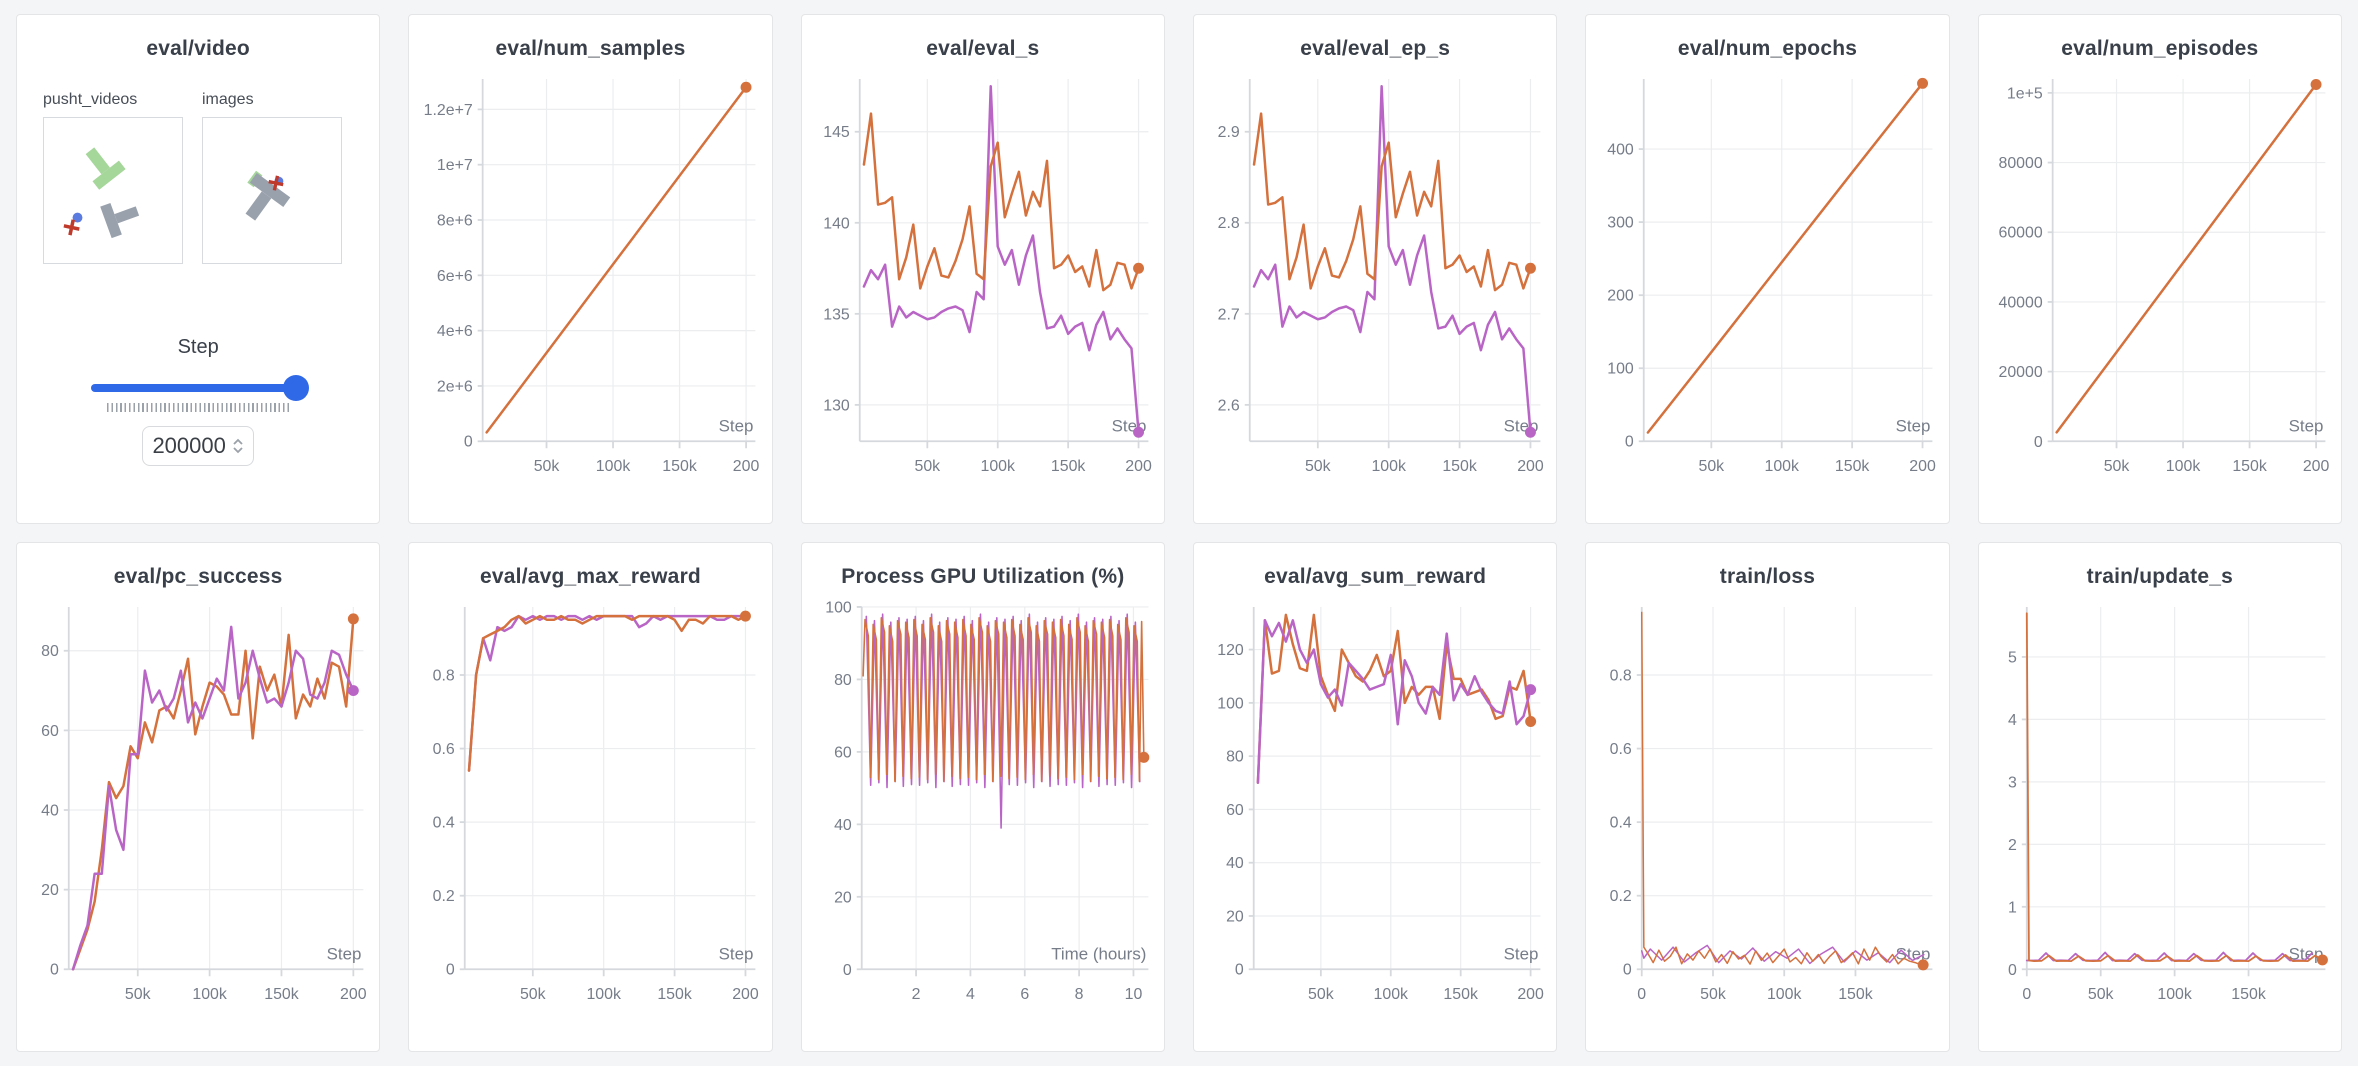  What do you see at coordinates (238, 450) in the screenshot?
I see `chevron-down-icon` at bounding box center [238, 450].